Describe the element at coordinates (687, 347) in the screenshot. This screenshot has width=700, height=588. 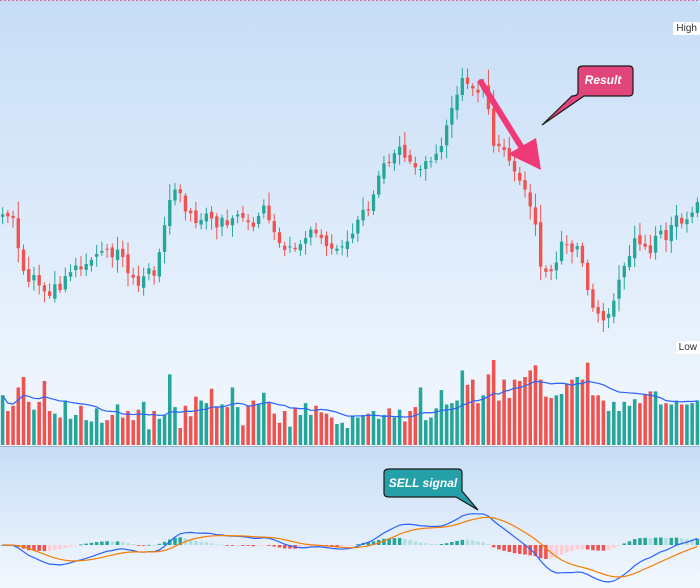
I see `price-axis-low-label: Low` at that location.